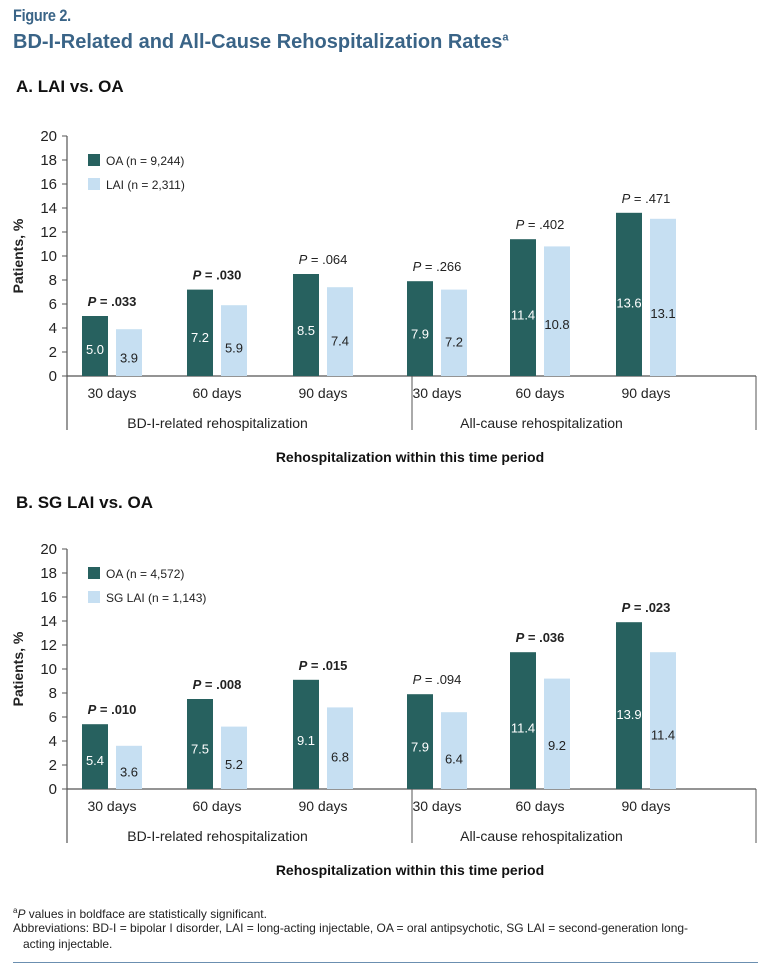  What do you see at coordinates (116, 709) in the screenshot?
I see `p-value: = .010` at bounding box center [116, 709].